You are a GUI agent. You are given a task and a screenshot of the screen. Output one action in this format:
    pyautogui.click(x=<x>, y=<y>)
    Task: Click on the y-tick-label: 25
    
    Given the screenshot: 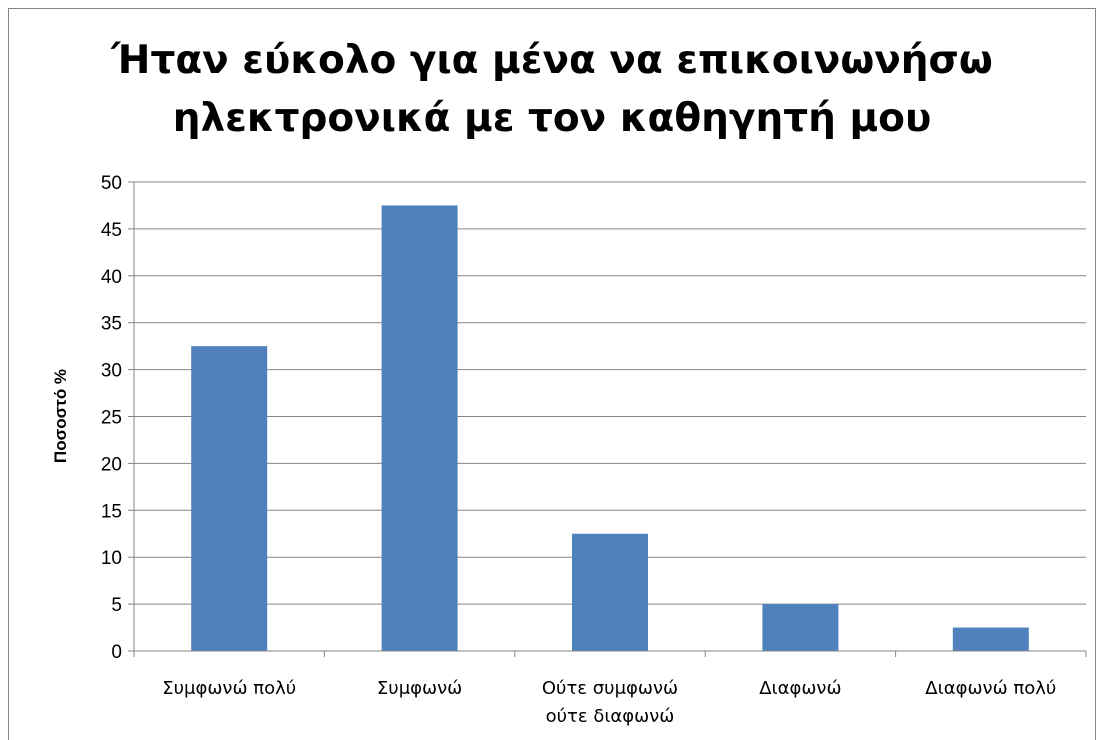 What is the action you would take?
    pyautogui.click(x=111, y=418)
    